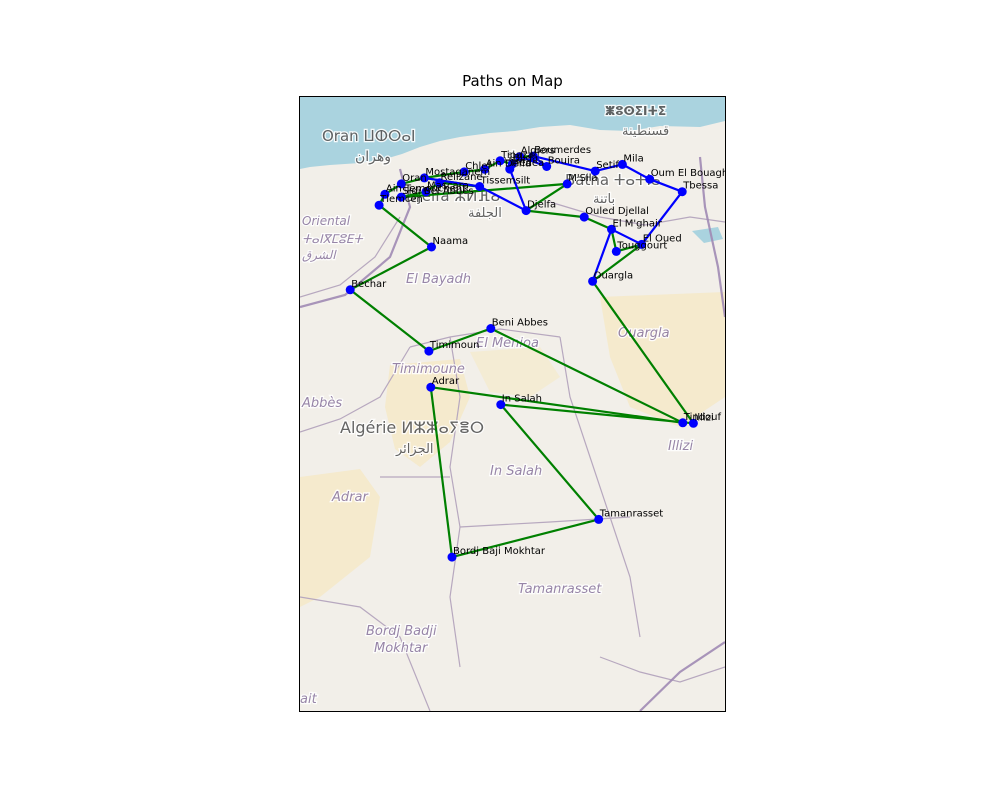 The width and height of the screenshot is (1000, 800). What do you see at coordinates (439, 183) in the screenshot?
I see `marker-relizane` at bounding box center [439, 183].